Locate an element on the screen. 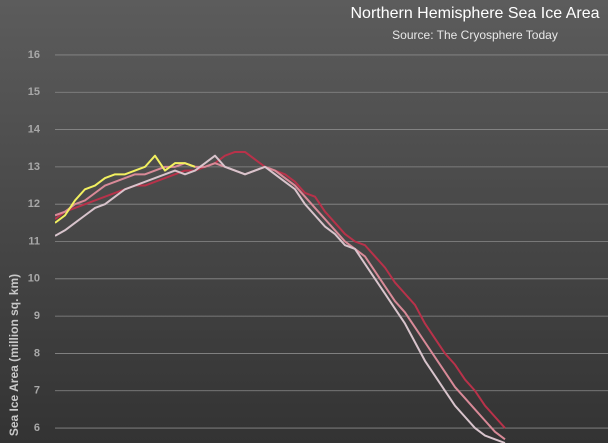 This screenshot has width=608, height=443. y-tick-label: 7 is located at coordinates (37, 391).